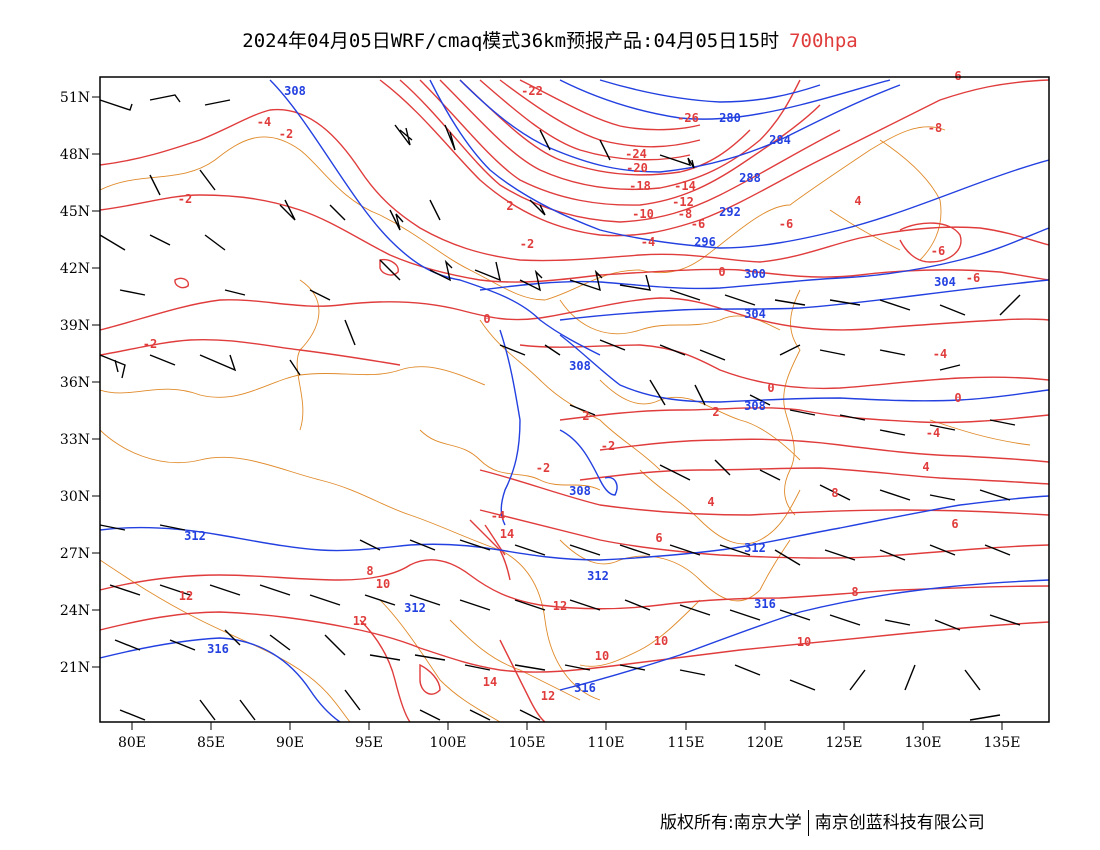 The width and height of the screenshot is (1100, 850). I want to click on copyright-owner: 版权所有:南京大学, so click(731, 823).